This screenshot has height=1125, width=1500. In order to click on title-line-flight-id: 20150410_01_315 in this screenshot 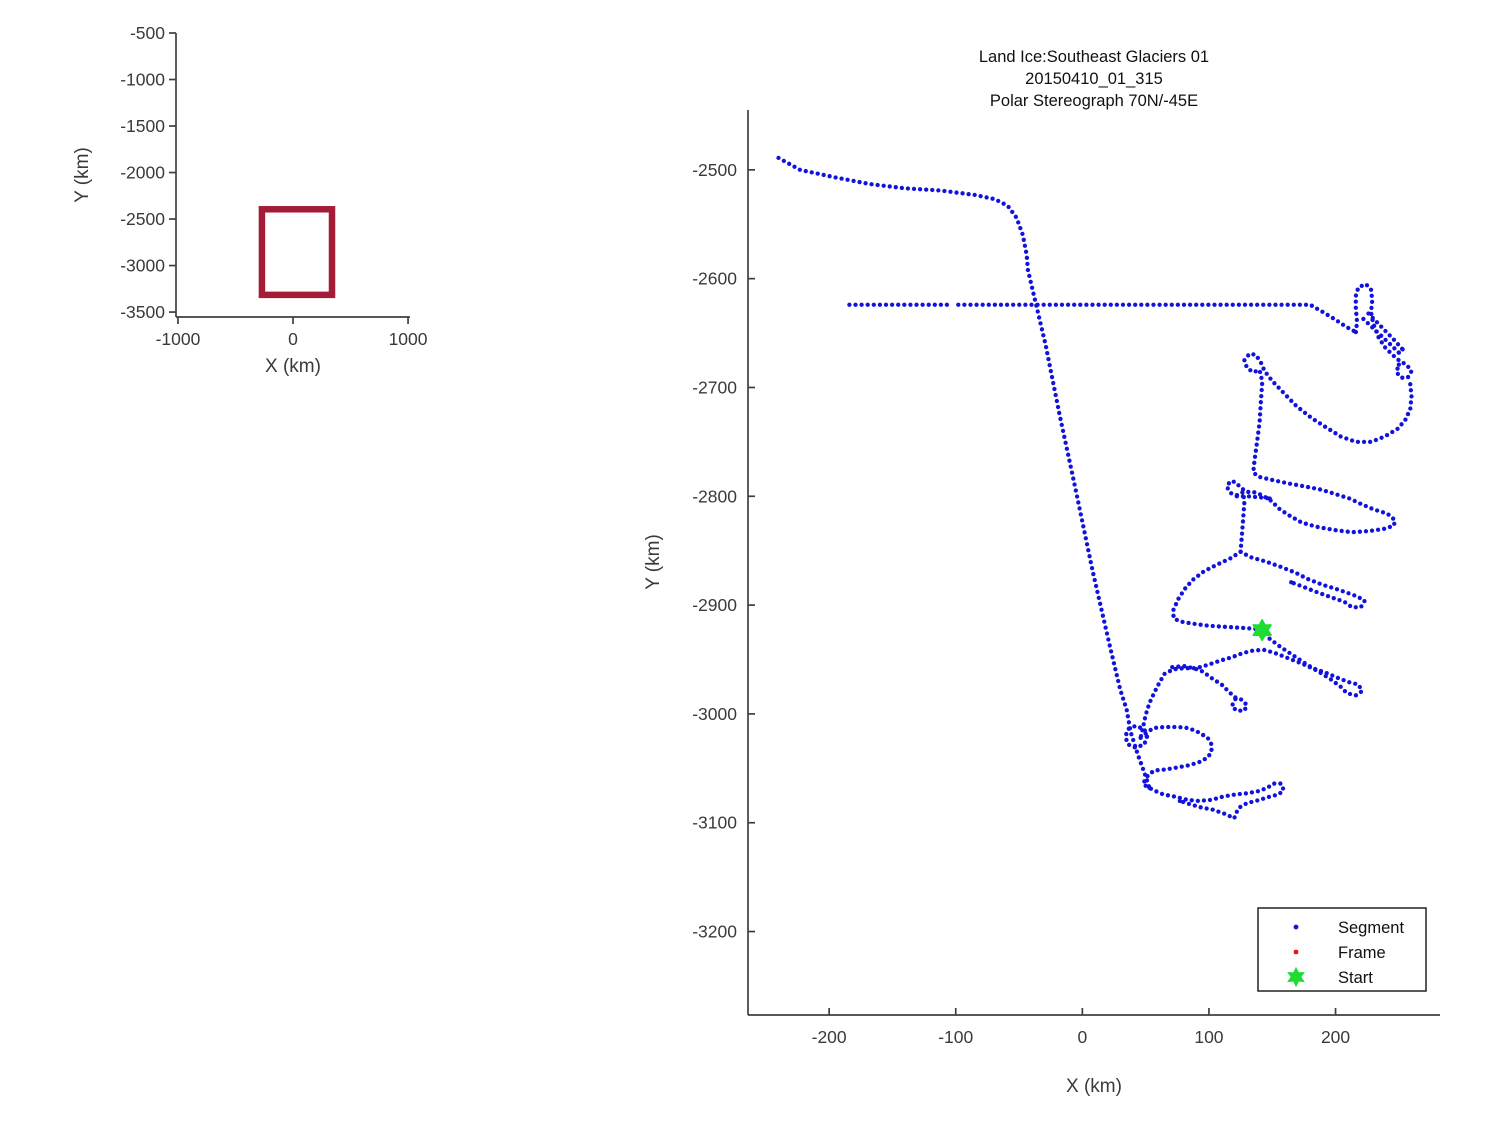, I will do `click(1094, 79)`.